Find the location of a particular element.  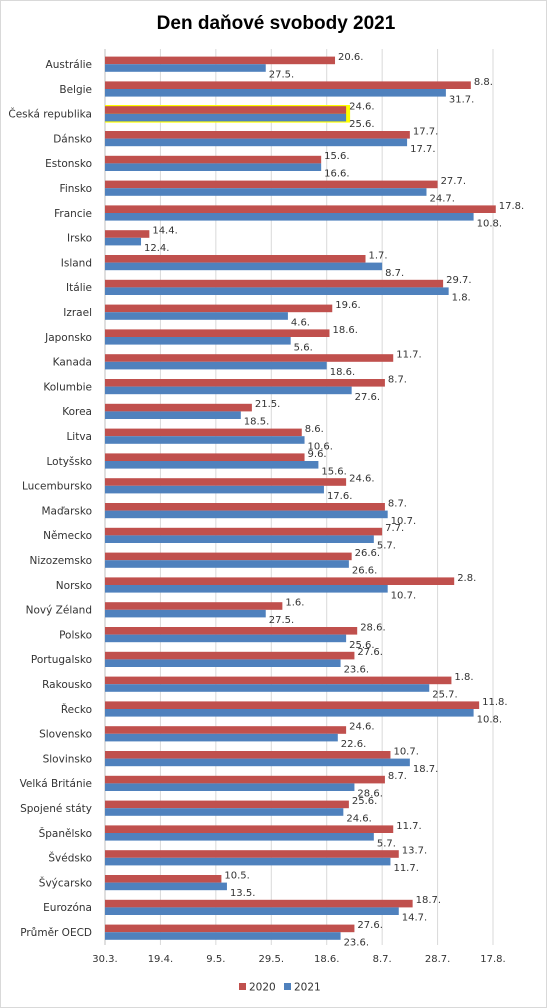

x-tick-label: 30.3. is located at coordinates (104, 959).